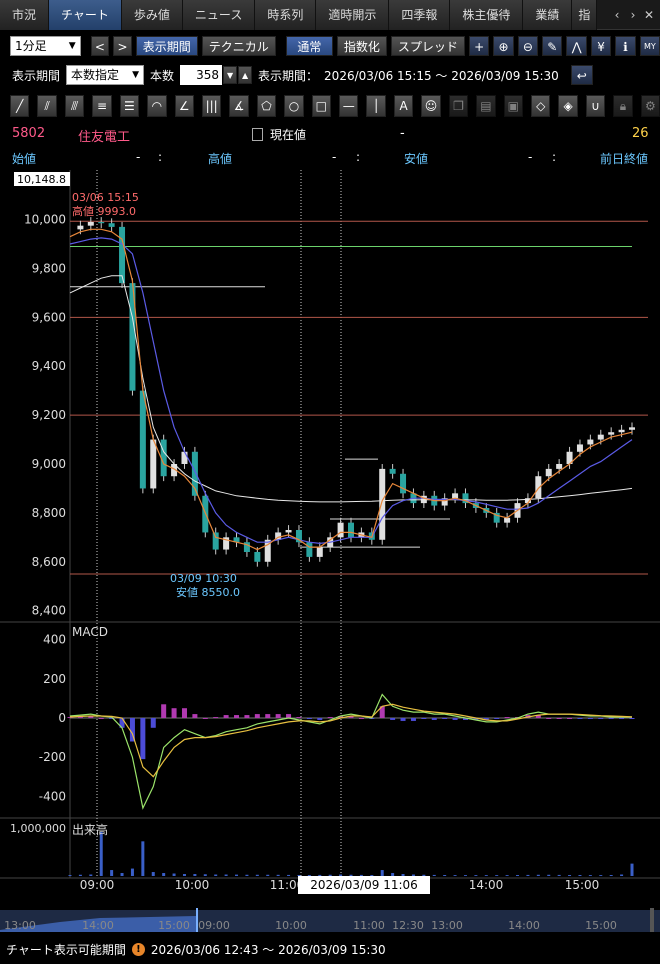  Describe the element at coordinates (633, 14) in the screenshot. I see `tab-next-icon: ›` at that location.